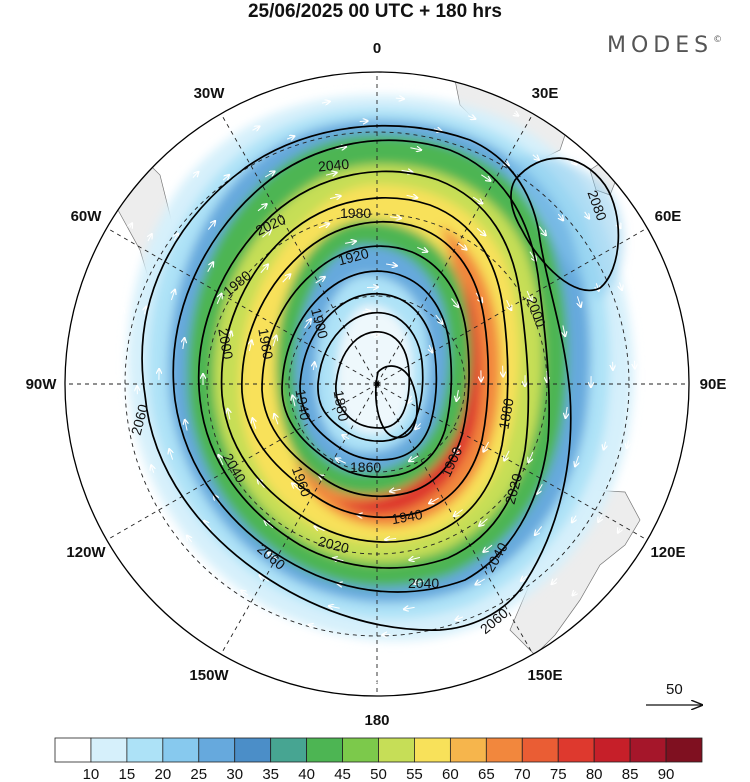  Describe the element at coordinates (377, 384) in the screenshot. I see `pole-marker` at that location.